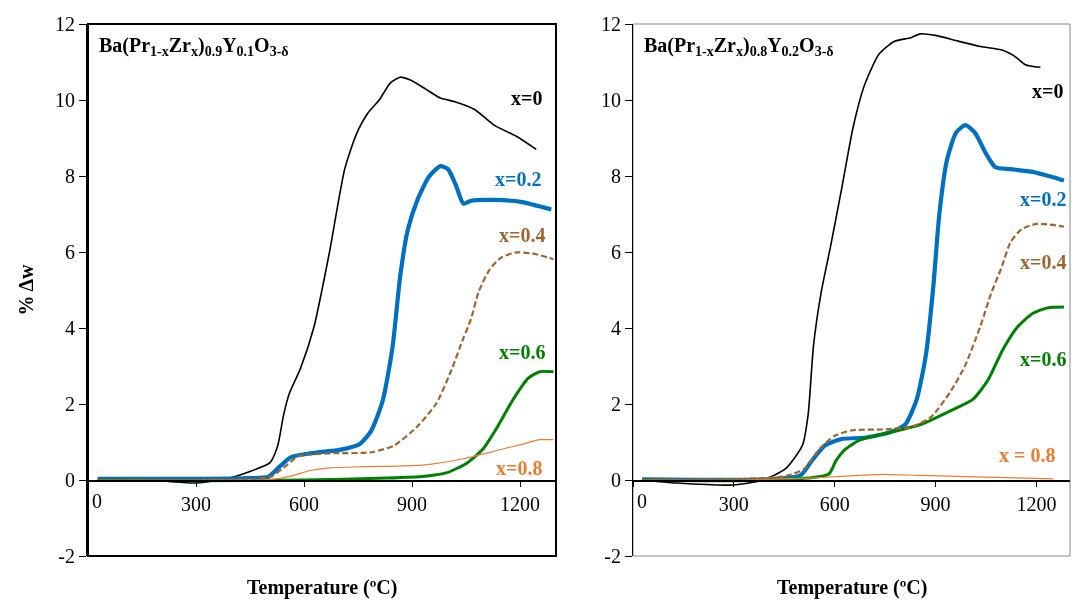  I want to click on series-label: x=0.8, so click(519, 468).